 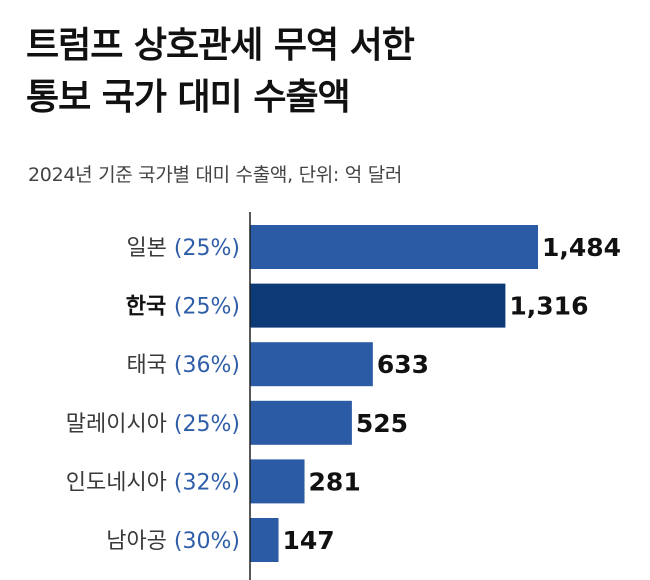 What do you see at coordinates (188, 97) in the screenshot?
I see `title-line-2: 통보 국가 대미 수출액` at bounding box center [188, 97].